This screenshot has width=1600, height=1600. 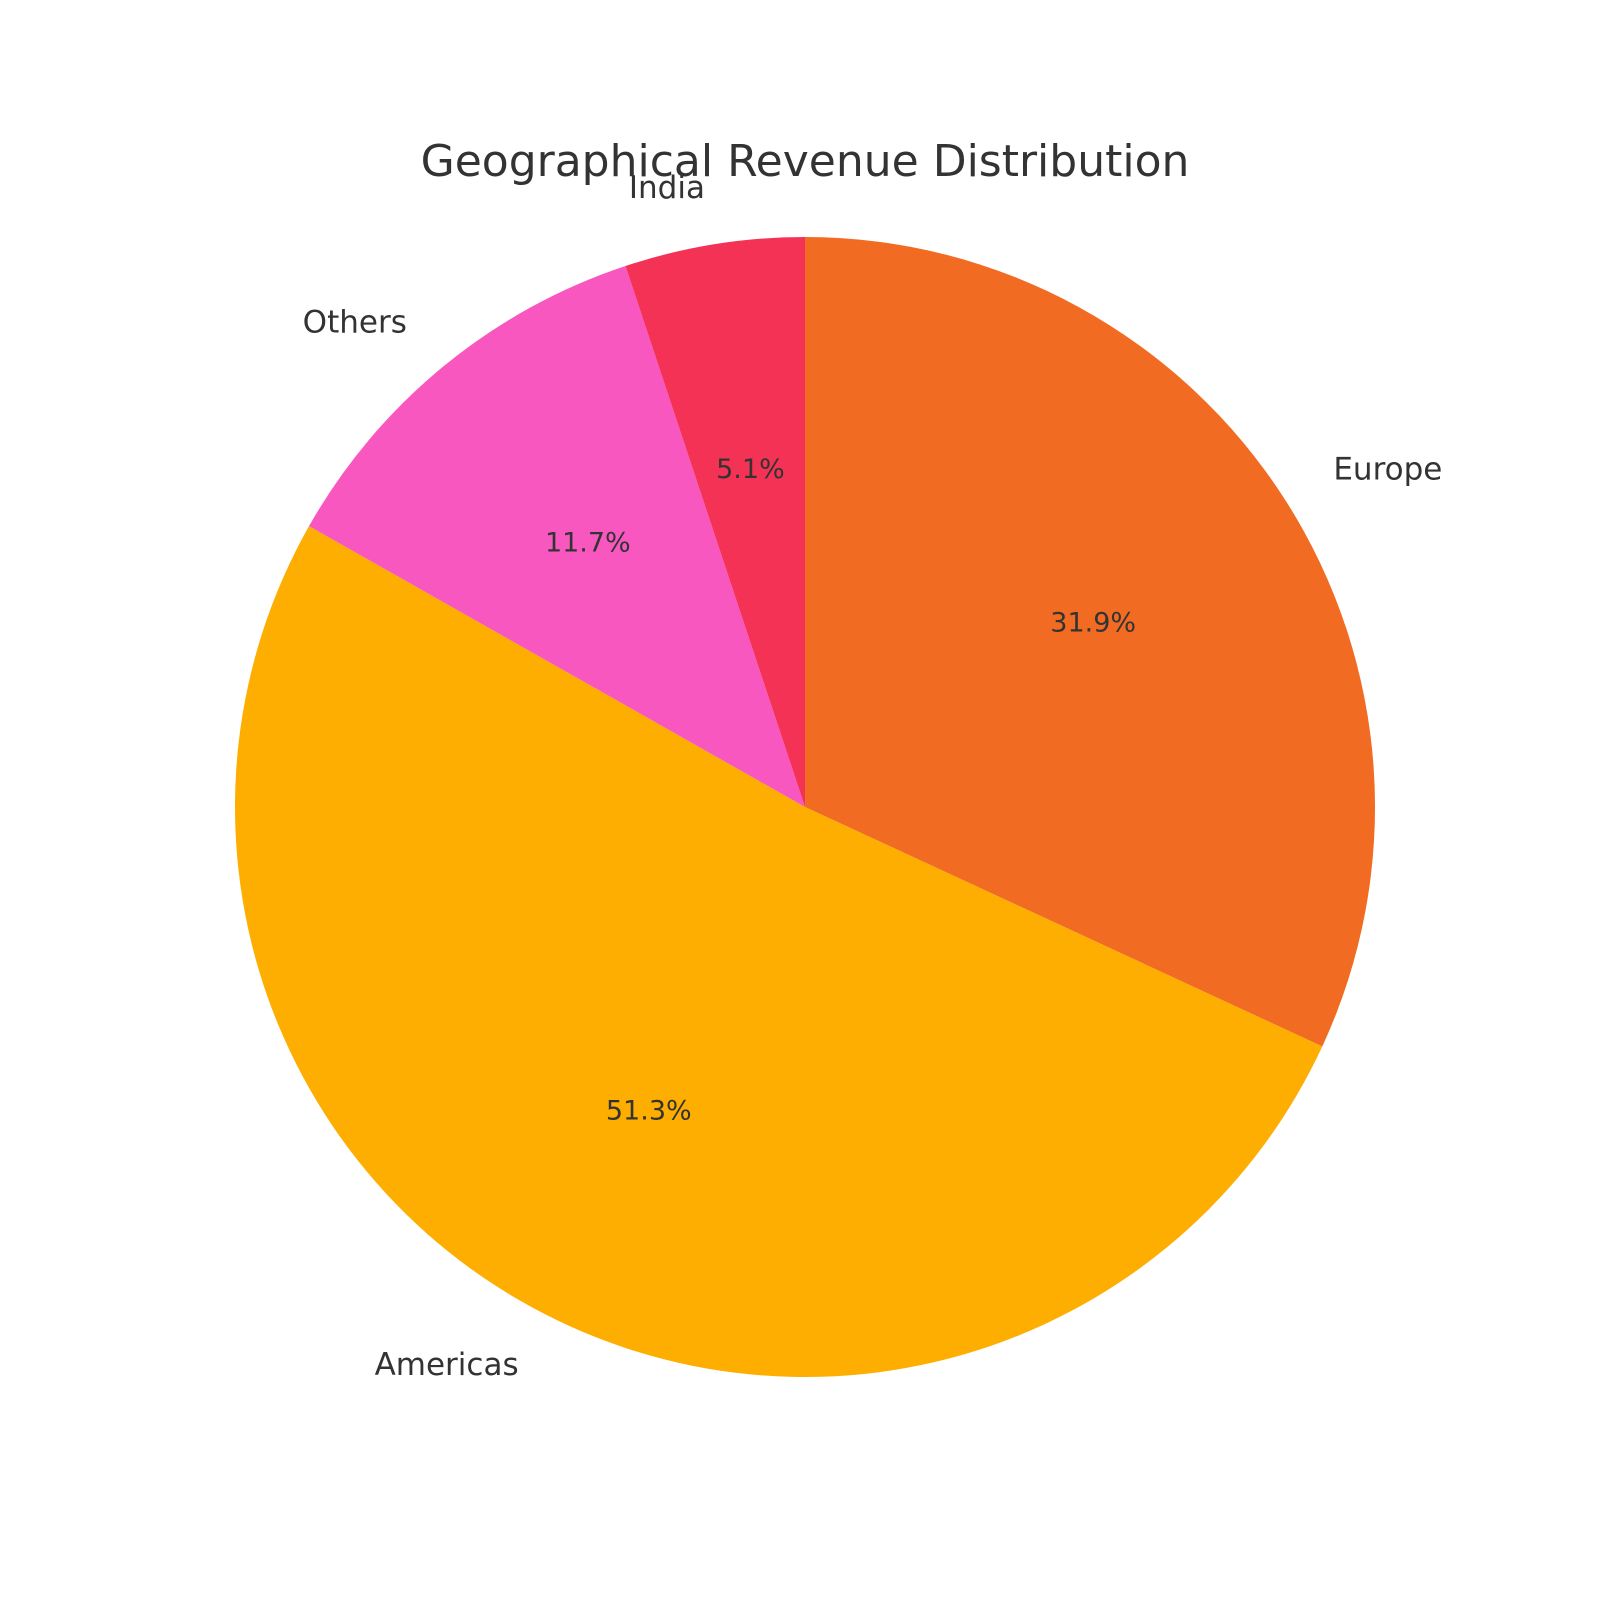 What do you see at coordinates (447, 1365) in the screenshot?
I see `slice-label-americas: Americas` at bounding box center [447, 1365].